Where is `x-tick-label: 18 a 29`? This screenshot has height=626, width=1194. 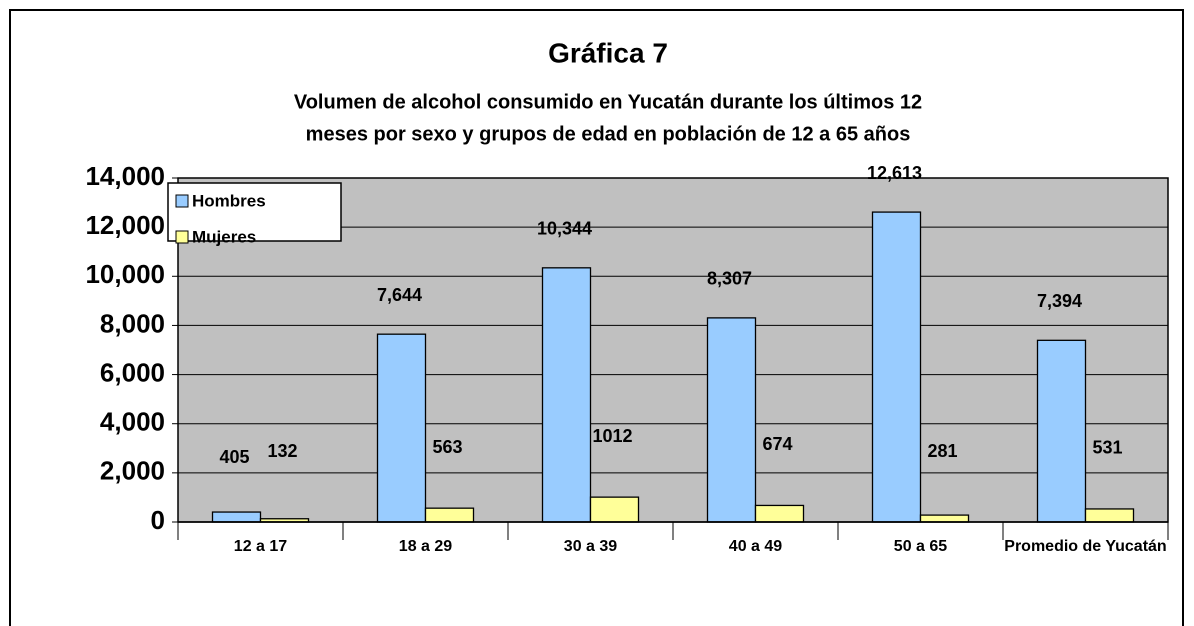 x-tick-label: 18 a 29 is located at coordinates (425, 546).